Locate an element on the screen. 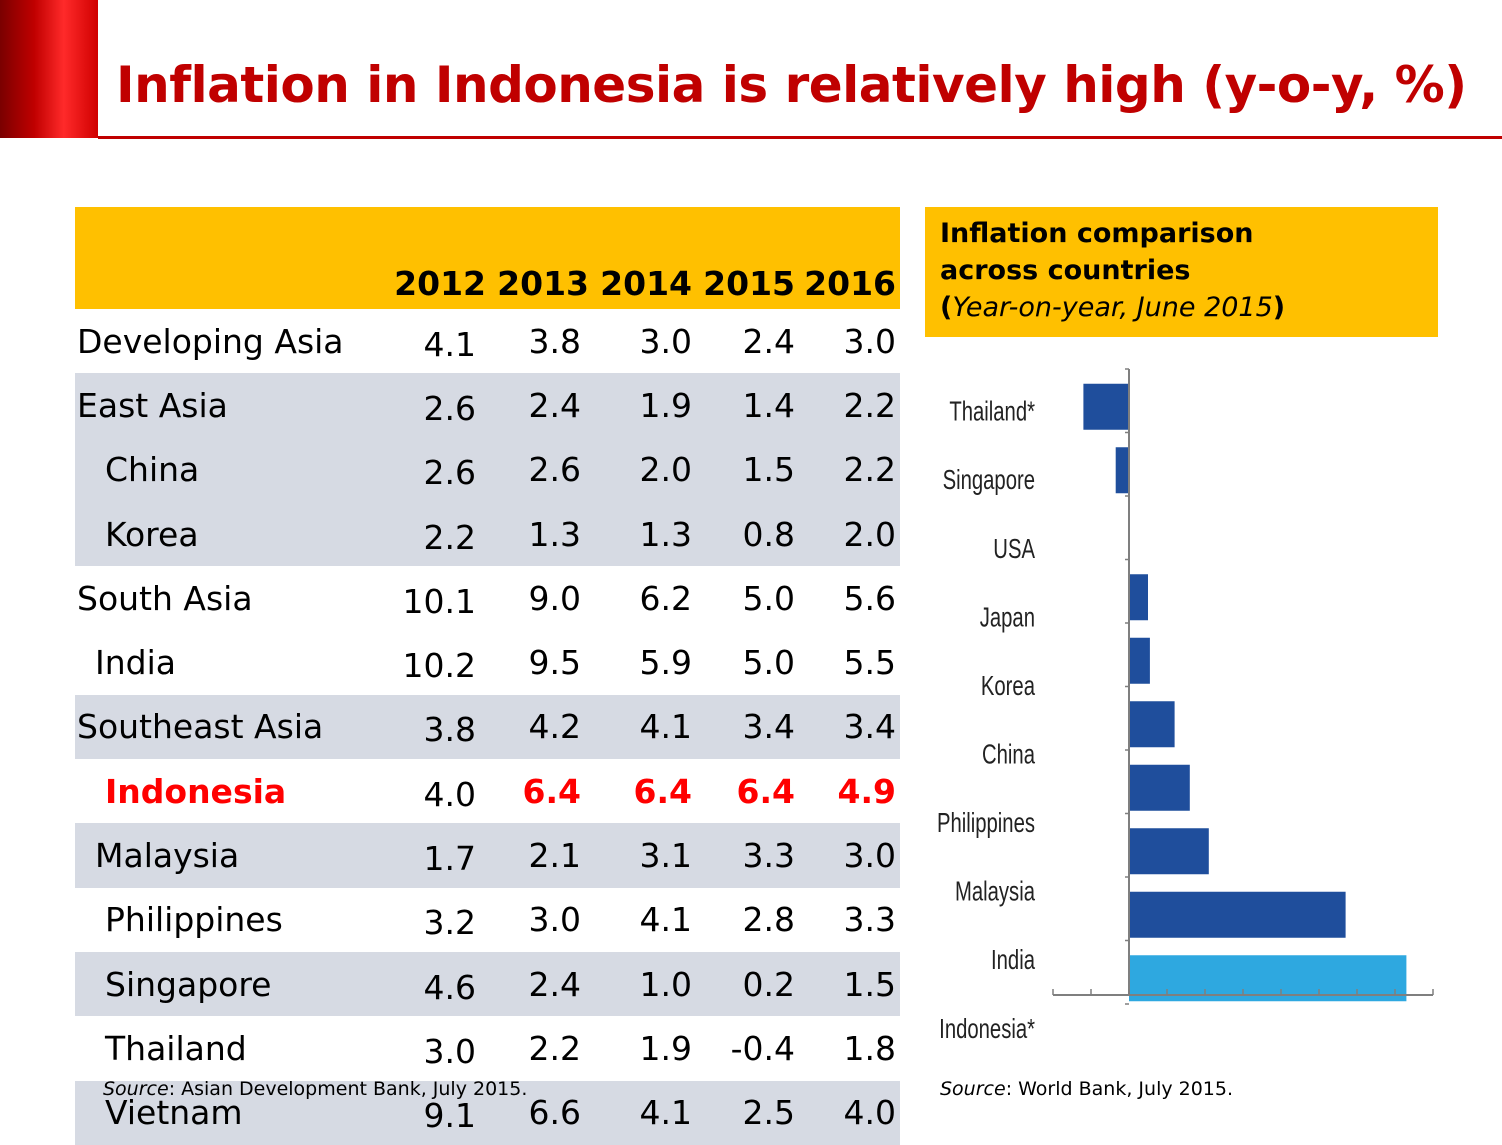  bar-thailand is located at coordinates (1106, 406).